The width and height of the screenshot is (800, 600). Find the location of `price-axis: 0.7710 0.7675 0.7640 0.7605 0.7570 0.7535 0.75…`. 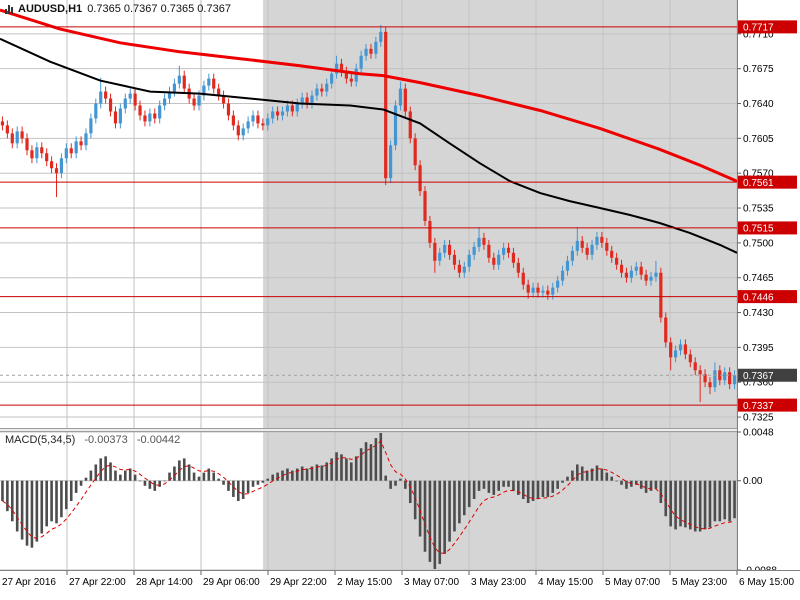

price-axis: 0.7710 0.7675 0.7640 0.7605 0.7570 0.7535 0.75… is located at coordinates (768, 288).